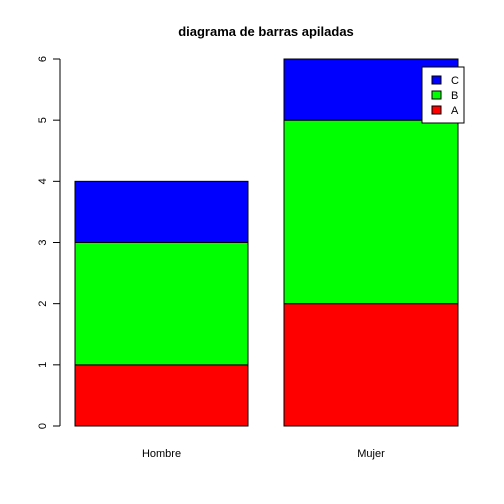 The image size is (504, 504). Describe the element at coordinates (371, 212) in the screenshot. I see `bar-mujer-b` at that location.